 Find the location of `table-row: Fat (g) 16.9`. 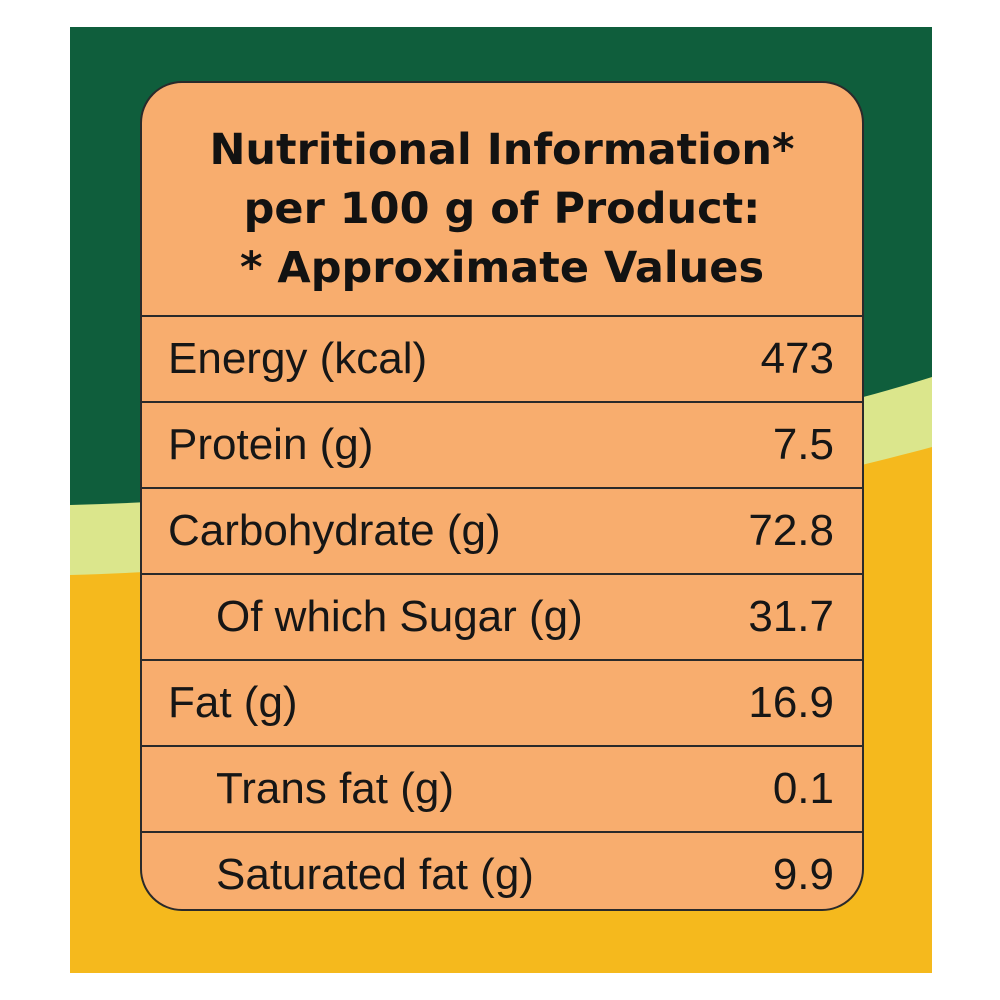

table-row: Fat (g) 16.9 is located at coordinates (502, 704).